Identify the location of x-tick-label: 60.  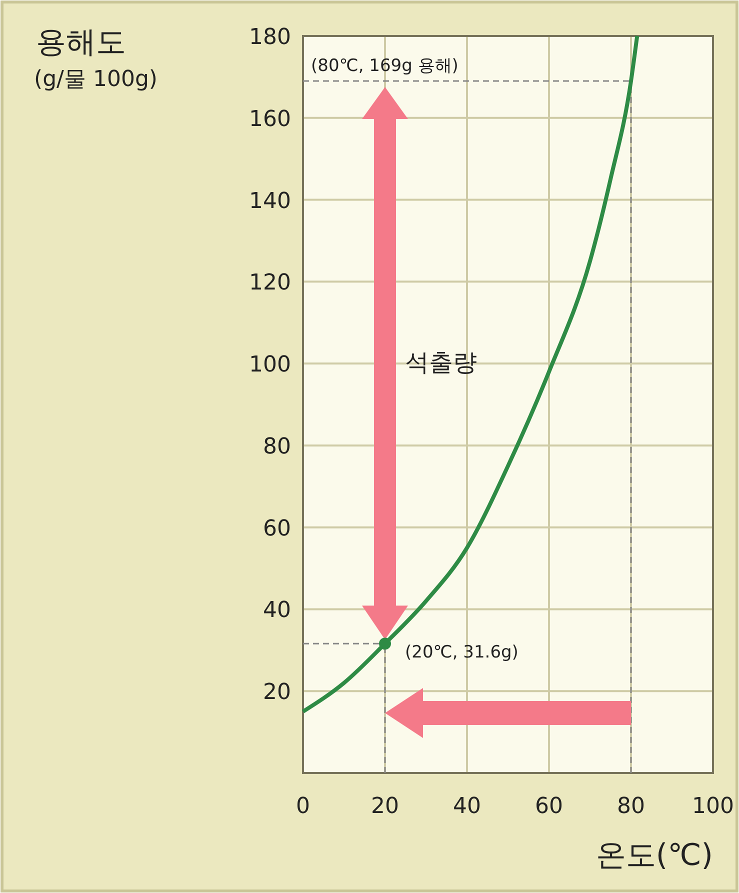
(549, 806).